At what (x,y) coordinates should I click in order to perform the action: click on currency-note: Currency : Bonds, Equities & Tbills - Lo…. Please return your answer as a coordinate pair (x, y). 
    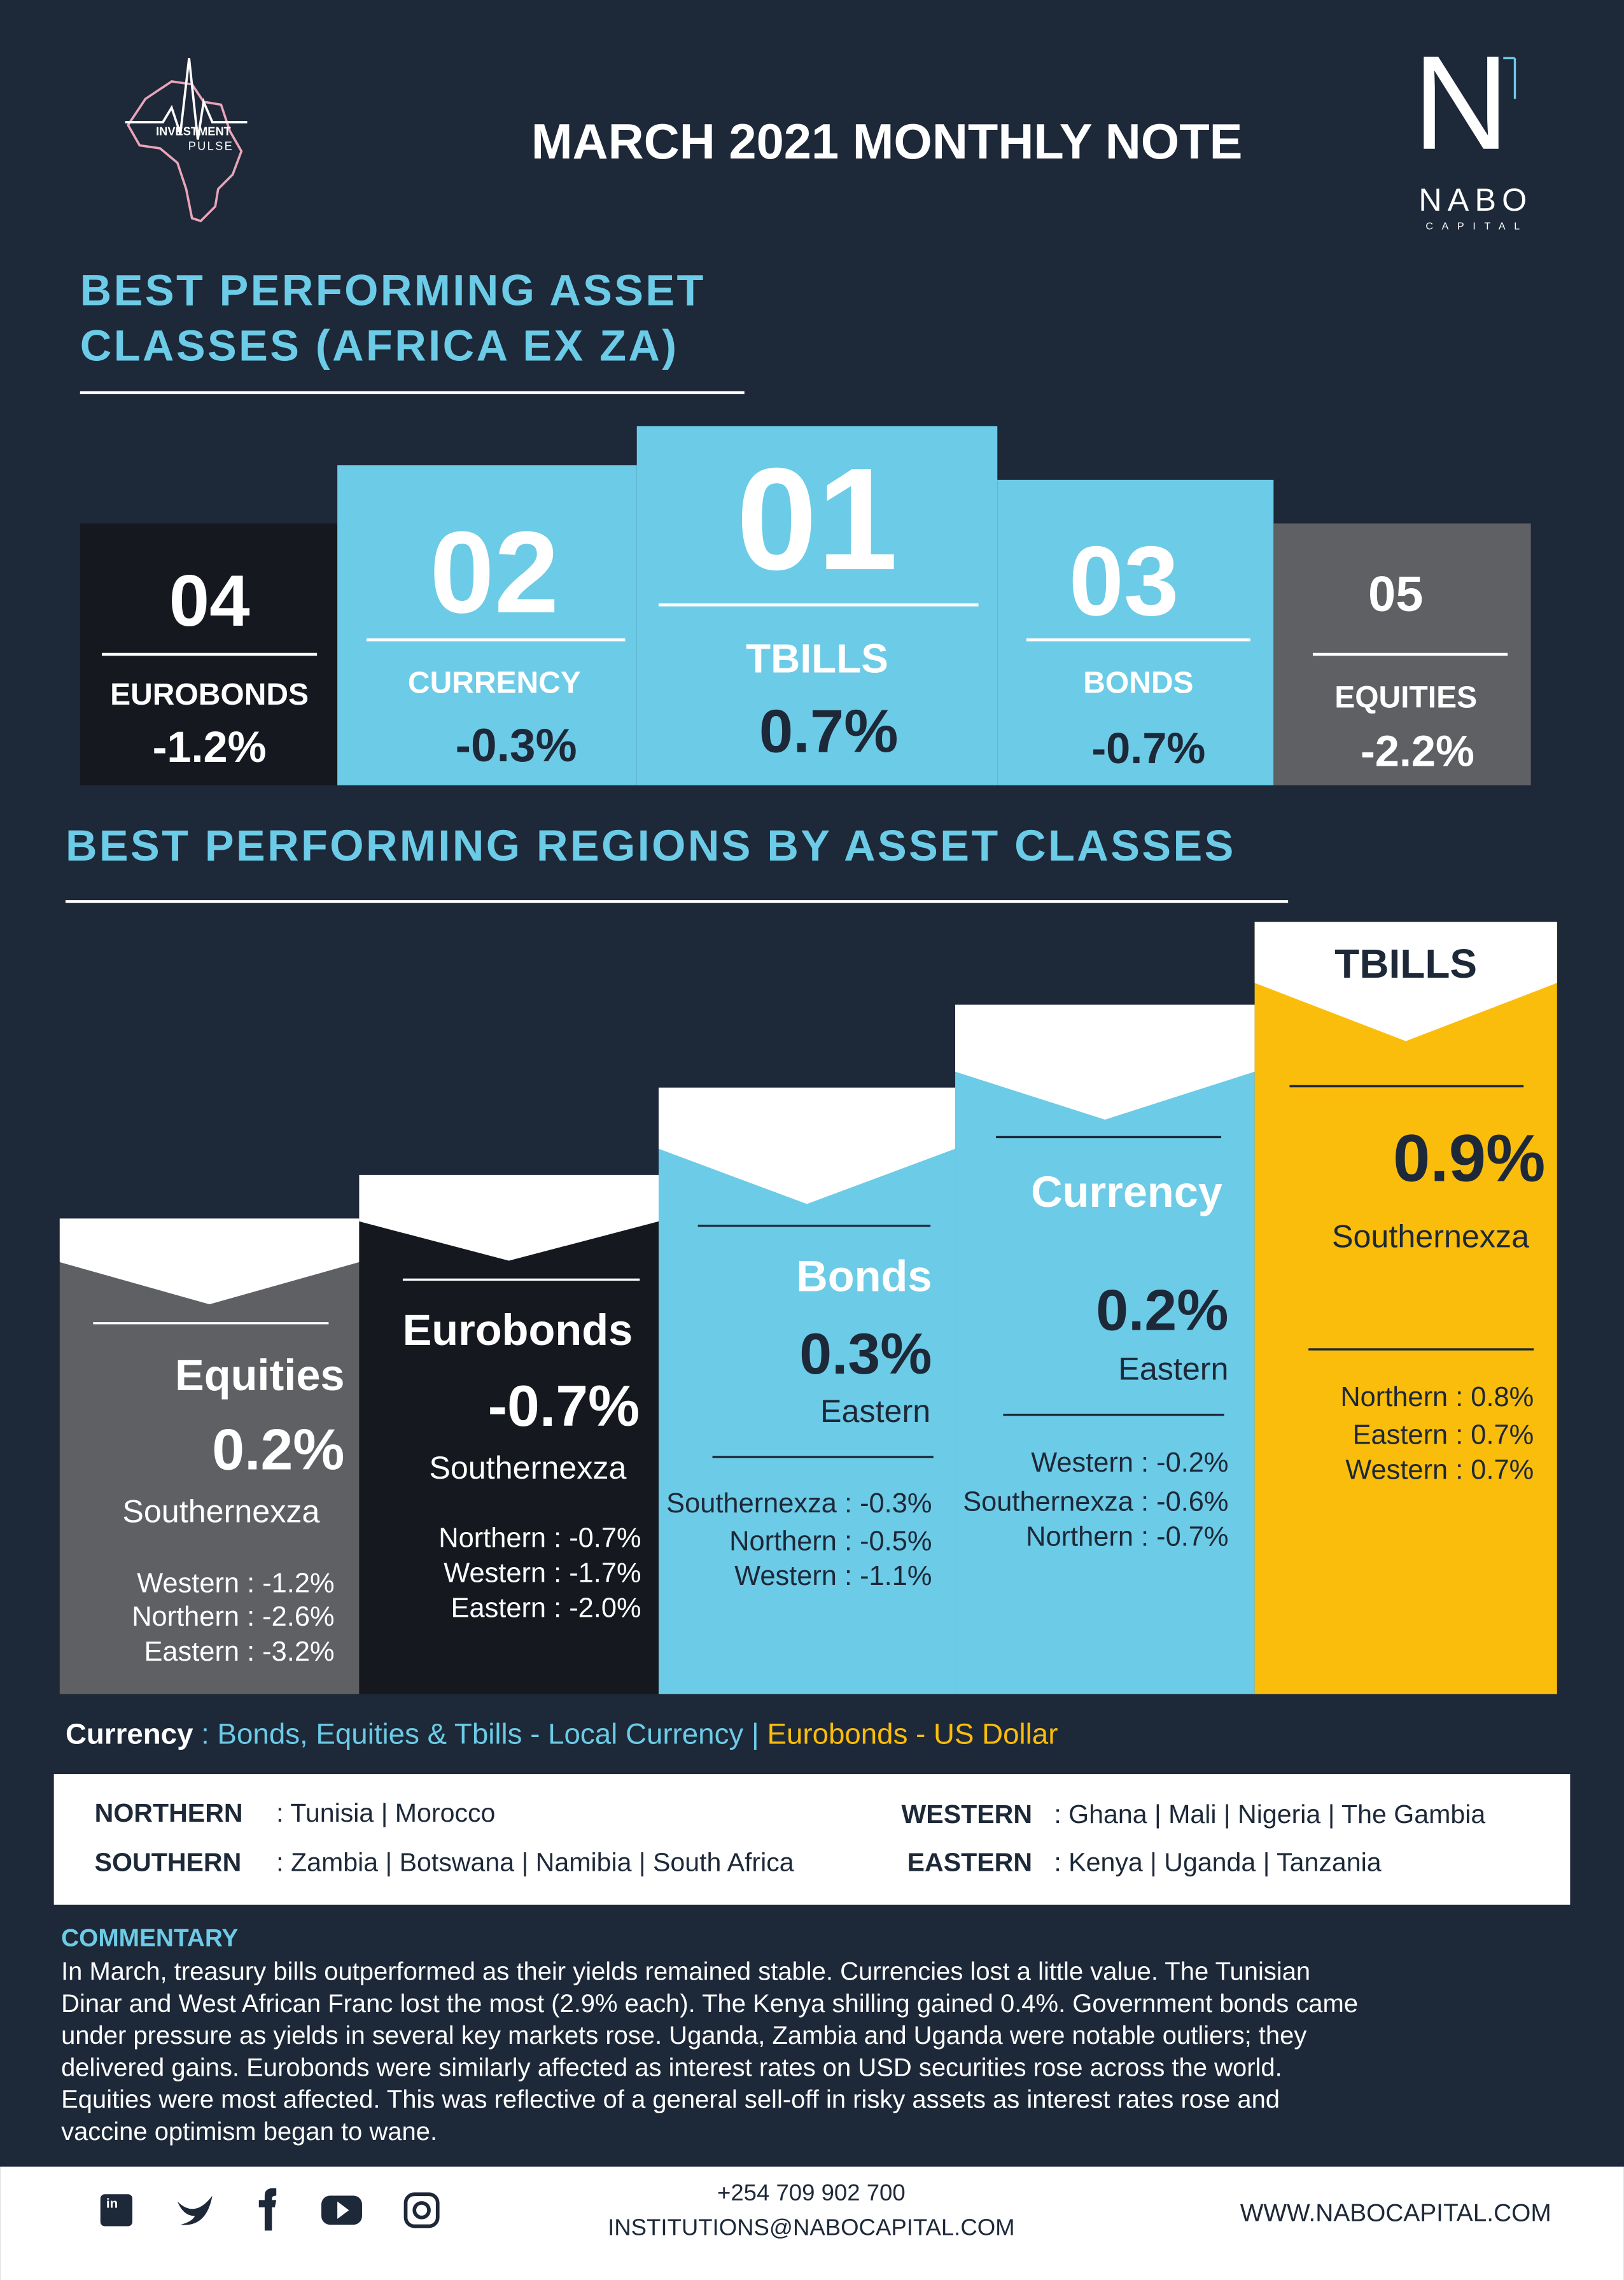
    Looking at the image, I should click on (562, 1734).